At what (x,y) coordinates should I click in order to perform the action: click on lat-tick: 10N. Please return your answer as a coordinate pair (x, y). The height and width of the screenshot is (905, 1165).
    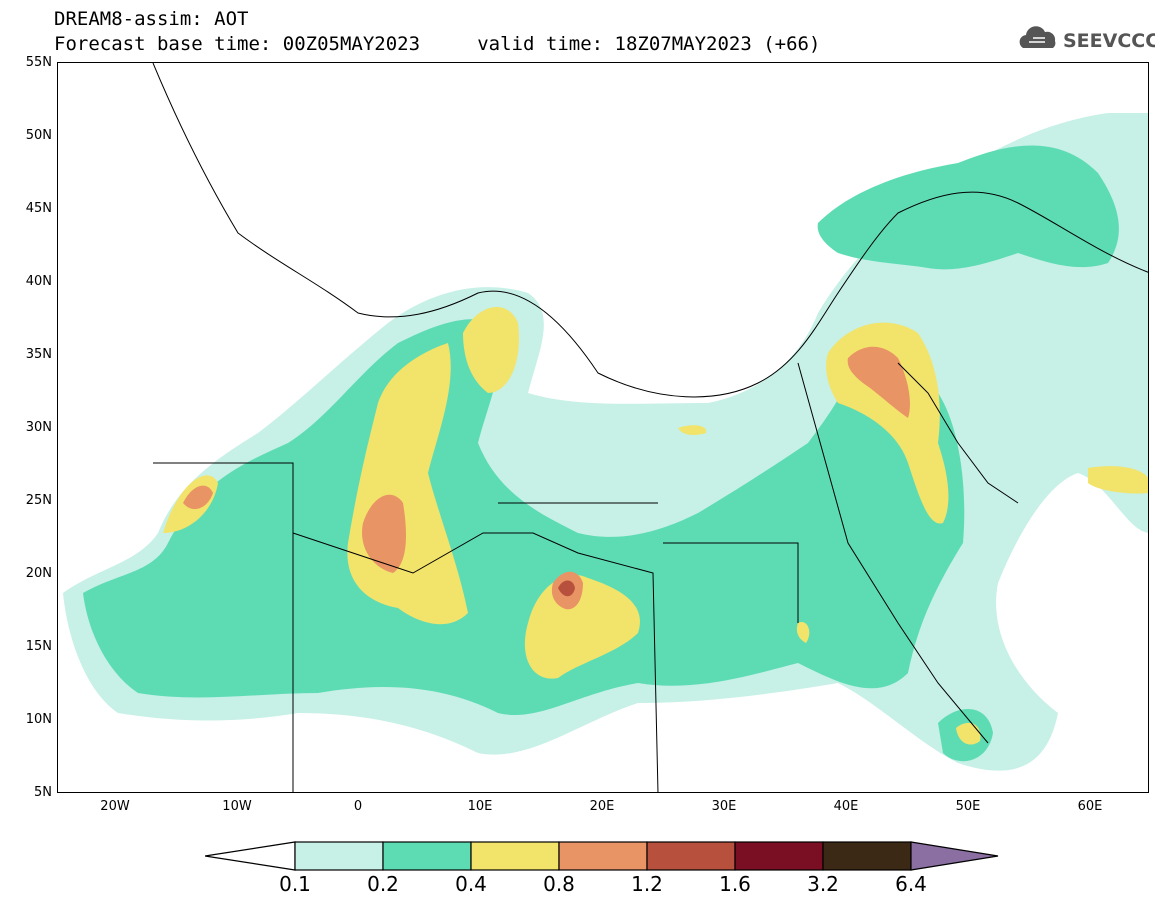
    Looking at the image, I should click on (38, 719).